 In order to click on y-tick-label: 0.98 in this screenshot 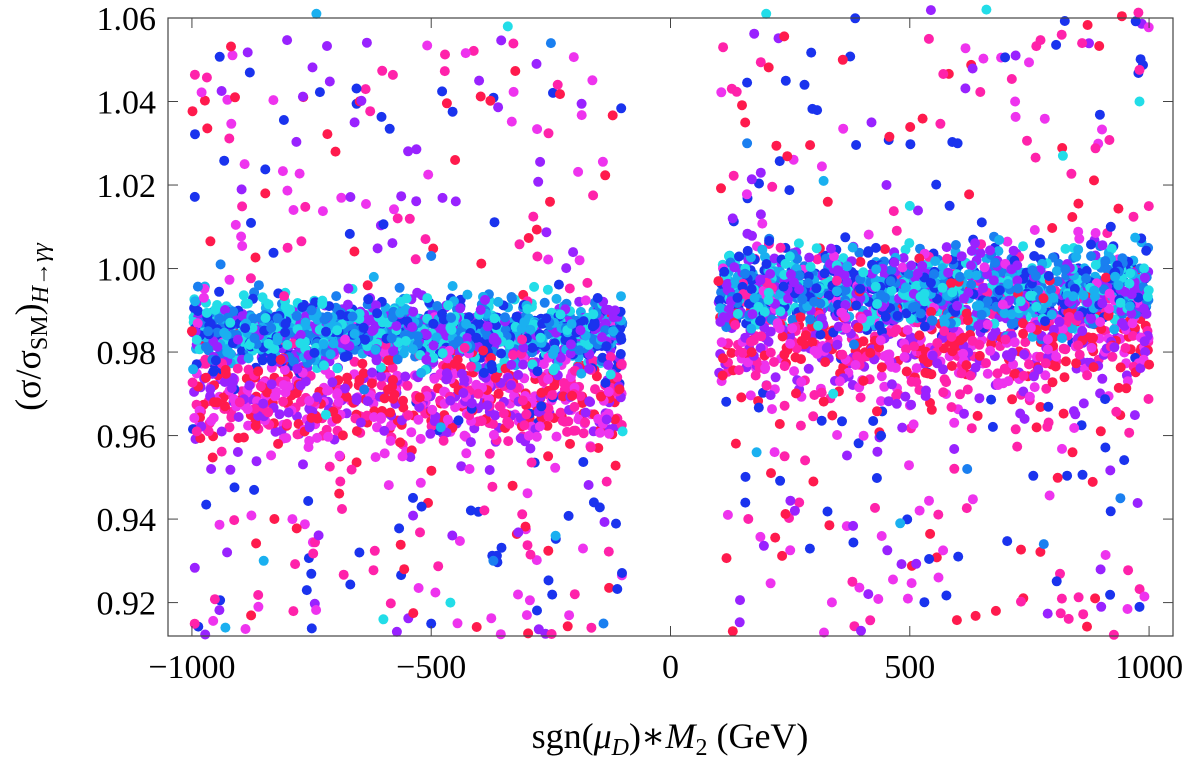, I will do `click(127, 353)`.